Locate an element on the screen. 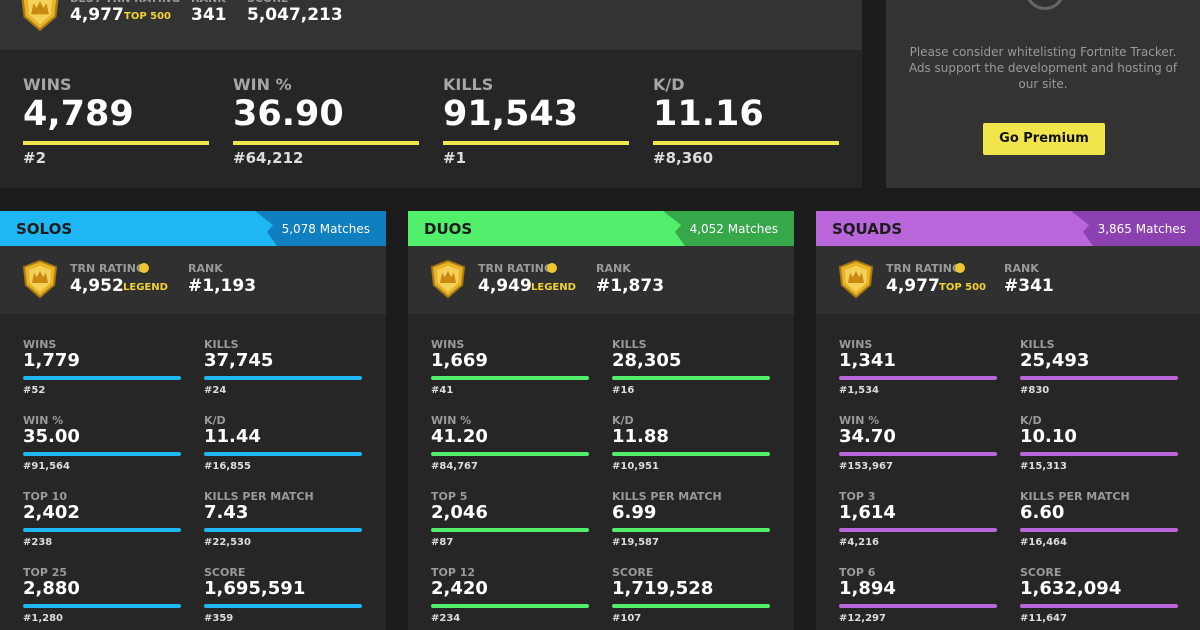  rank-value: #1,873 is located at coordinates (630, 286).